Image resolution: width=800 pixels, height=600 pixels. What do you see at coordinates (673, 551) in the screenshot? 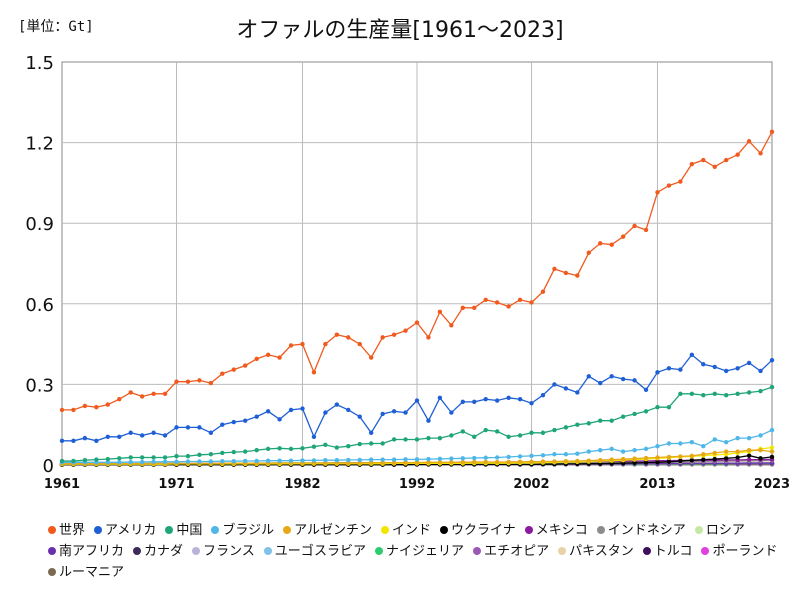
I see `legend-label: トルコ` at bounding box center [673, 551].